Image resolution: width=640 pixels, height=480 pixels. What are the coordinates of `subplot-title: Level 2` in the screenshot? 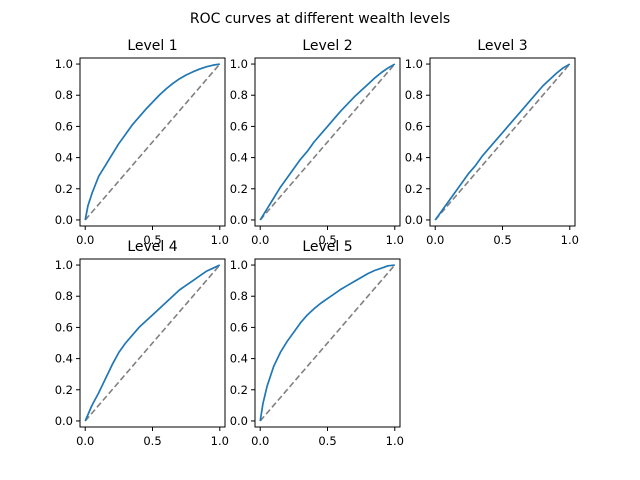 It's located at (327, 46).